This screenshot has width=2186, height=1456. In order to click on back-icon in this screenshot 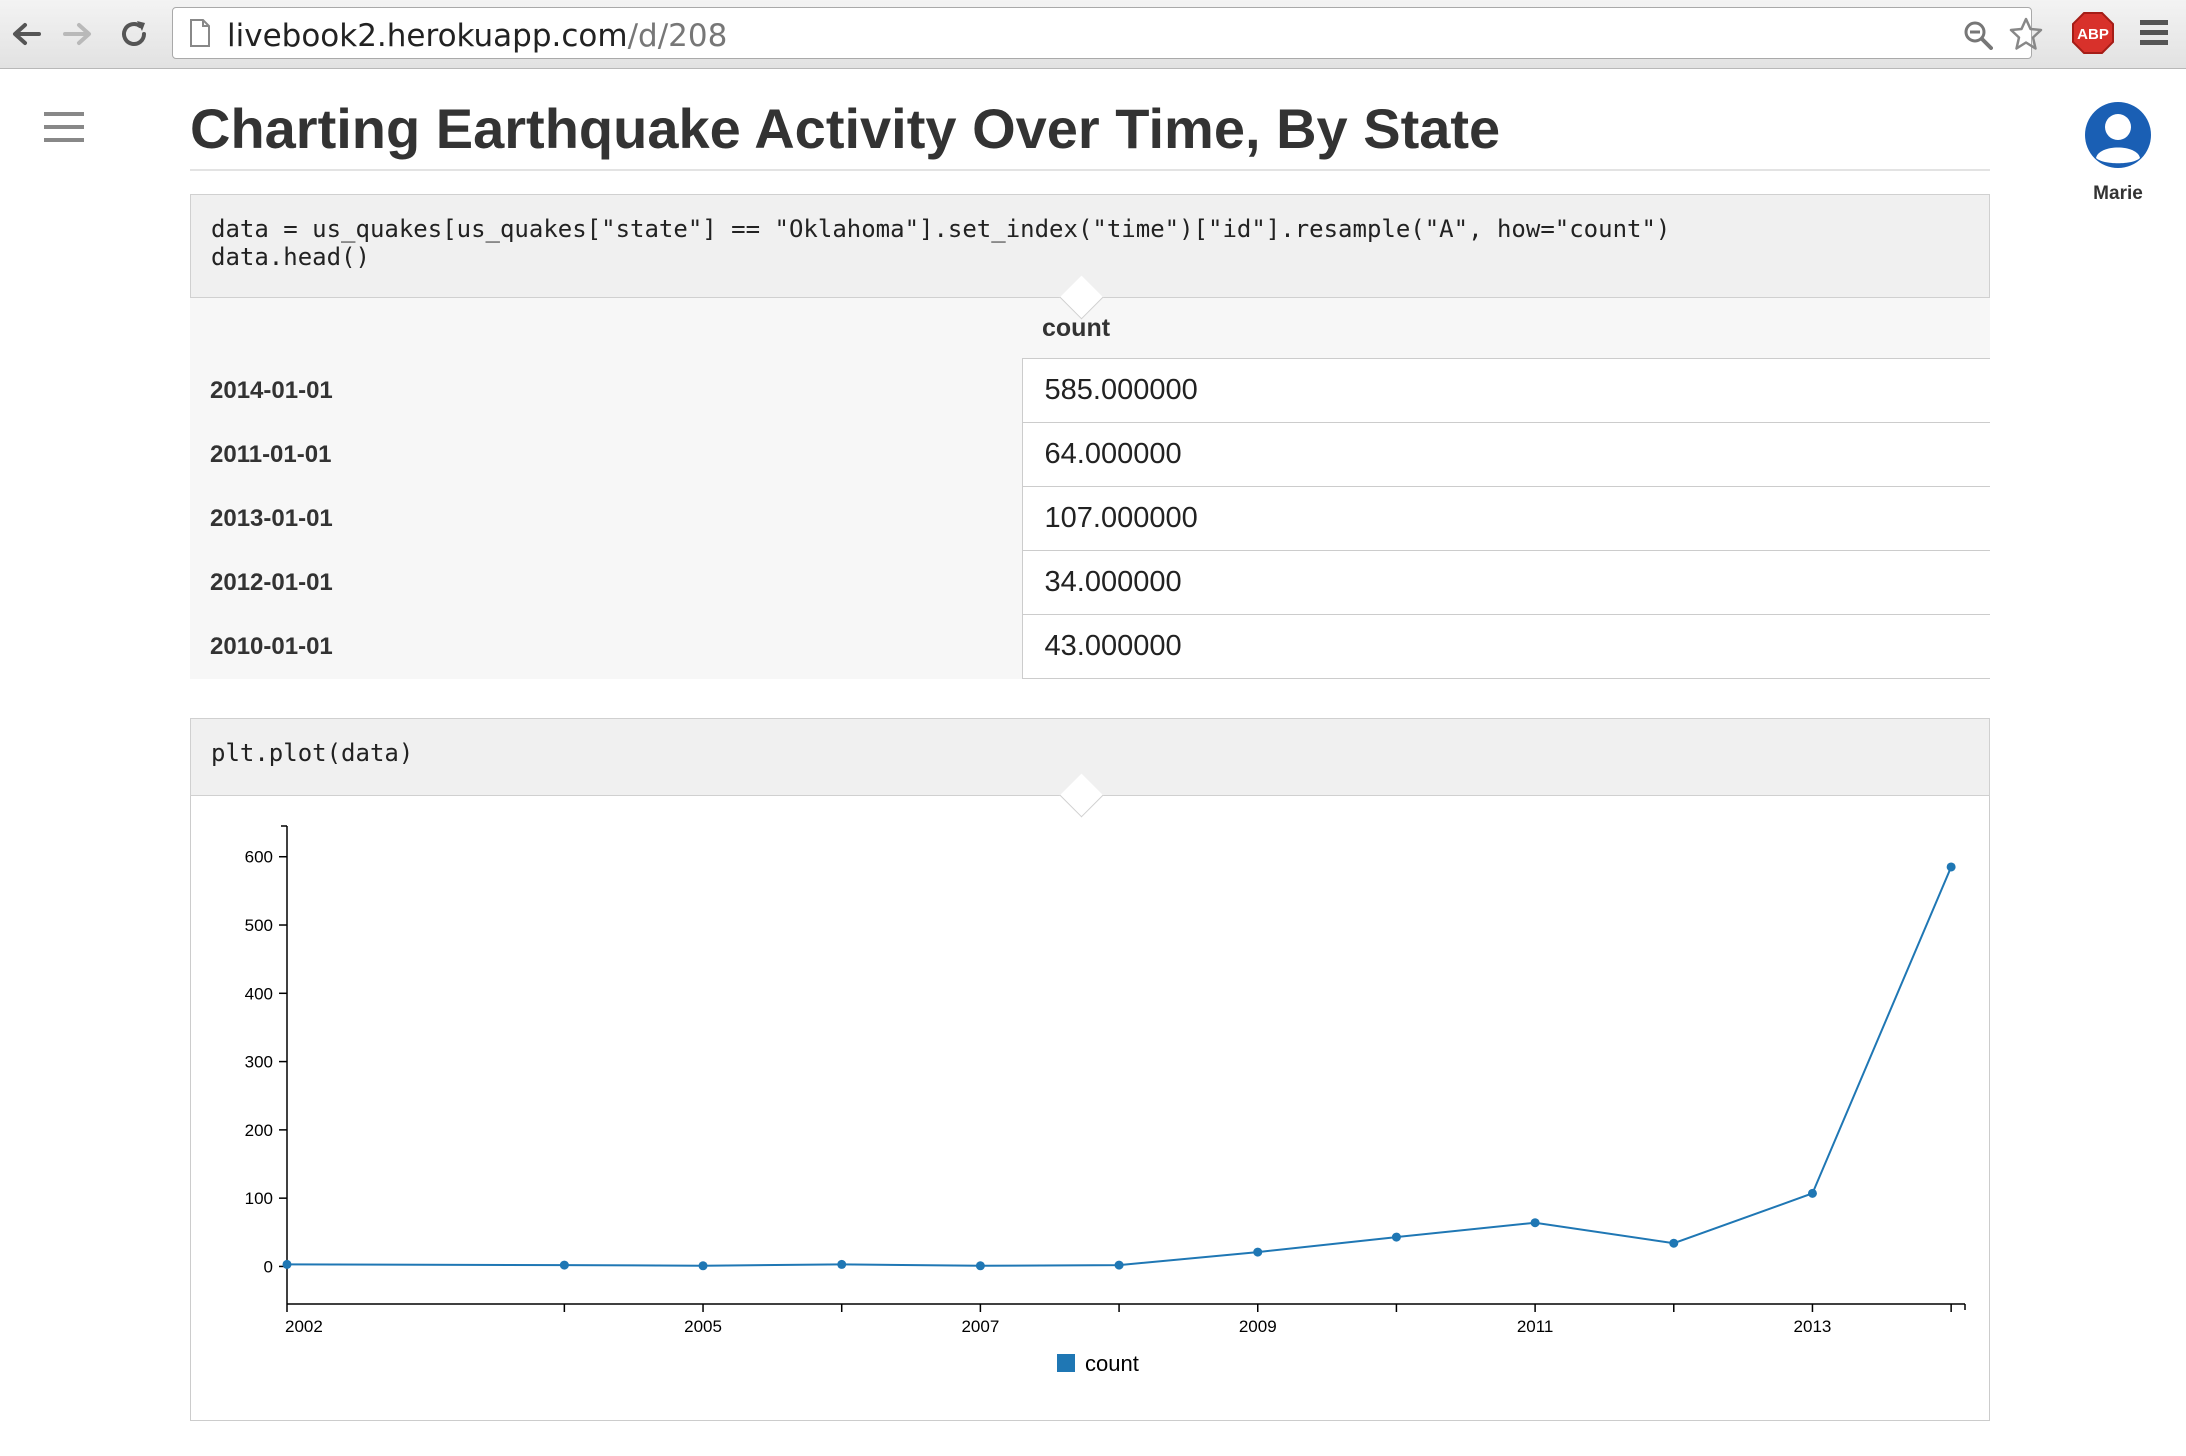, I will do `click(27, 34)`.